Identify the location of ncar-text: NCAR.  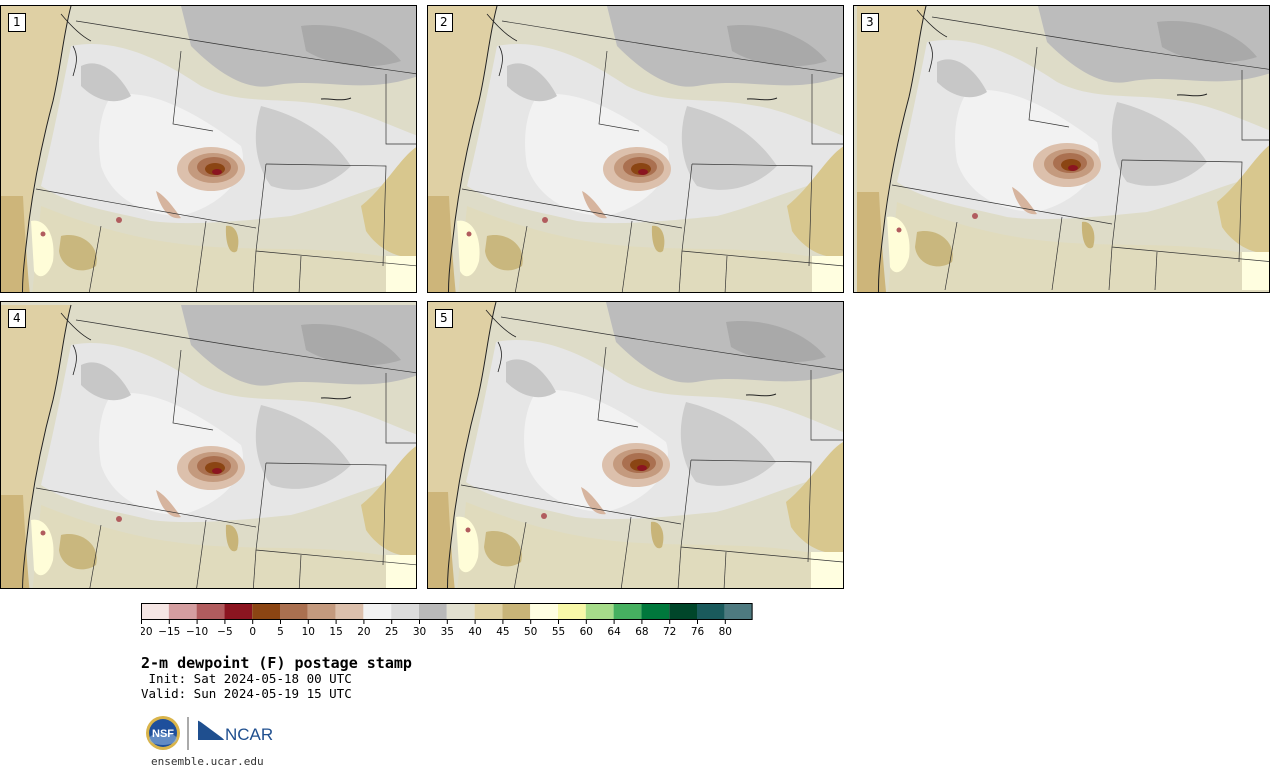
(249, 734).